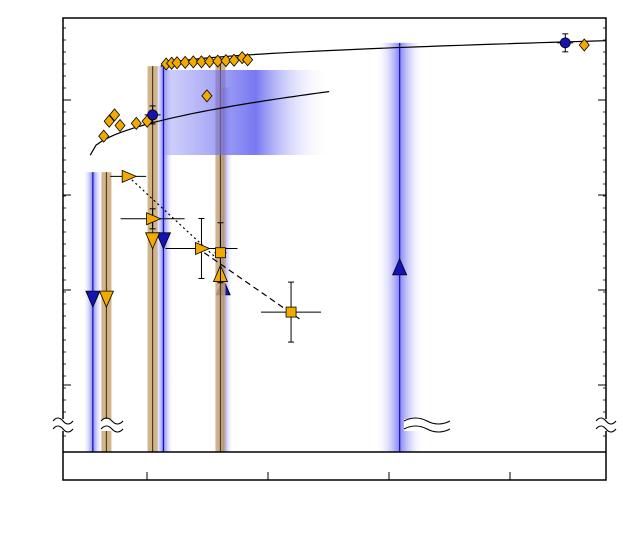  Describe the element at coordinates (247, 112) in the screenshot. I see `band-region` at that location.